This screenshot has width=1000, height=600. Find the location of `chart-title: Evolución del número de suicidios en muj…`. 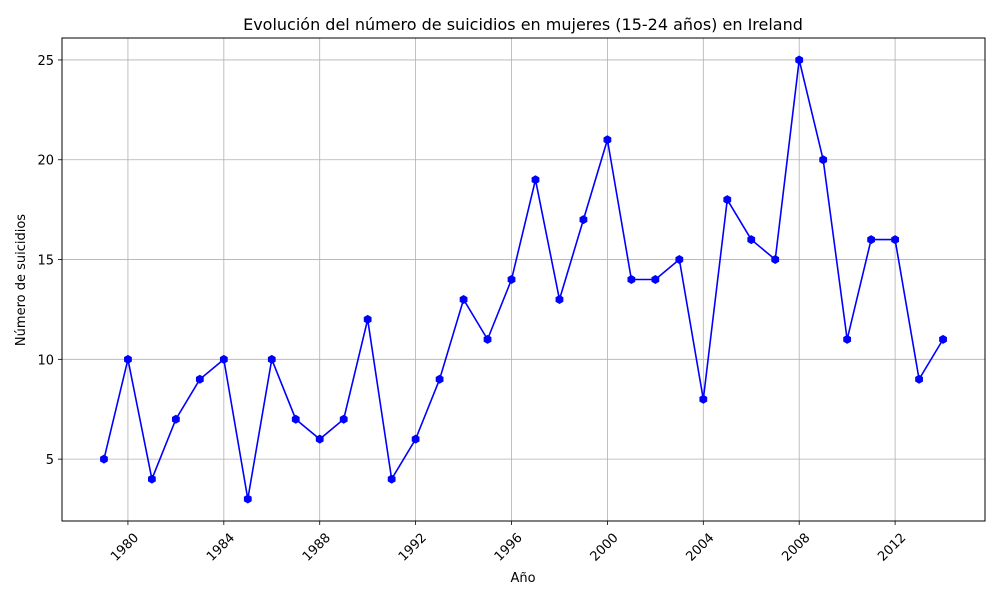

chart-title: Evolución del número de suicidios en muj… is located at coordinates (523, 24).